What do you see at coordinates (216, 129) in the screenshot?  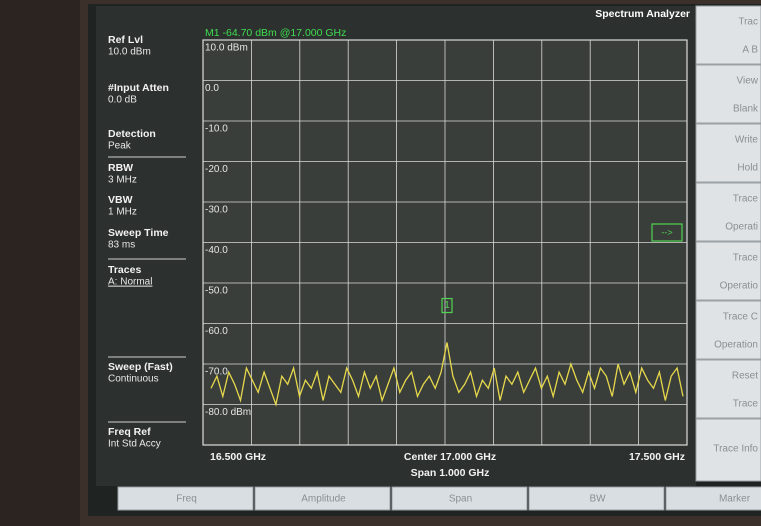 I see `y-tick-label: -10.0` at bounding box center [216, 129].